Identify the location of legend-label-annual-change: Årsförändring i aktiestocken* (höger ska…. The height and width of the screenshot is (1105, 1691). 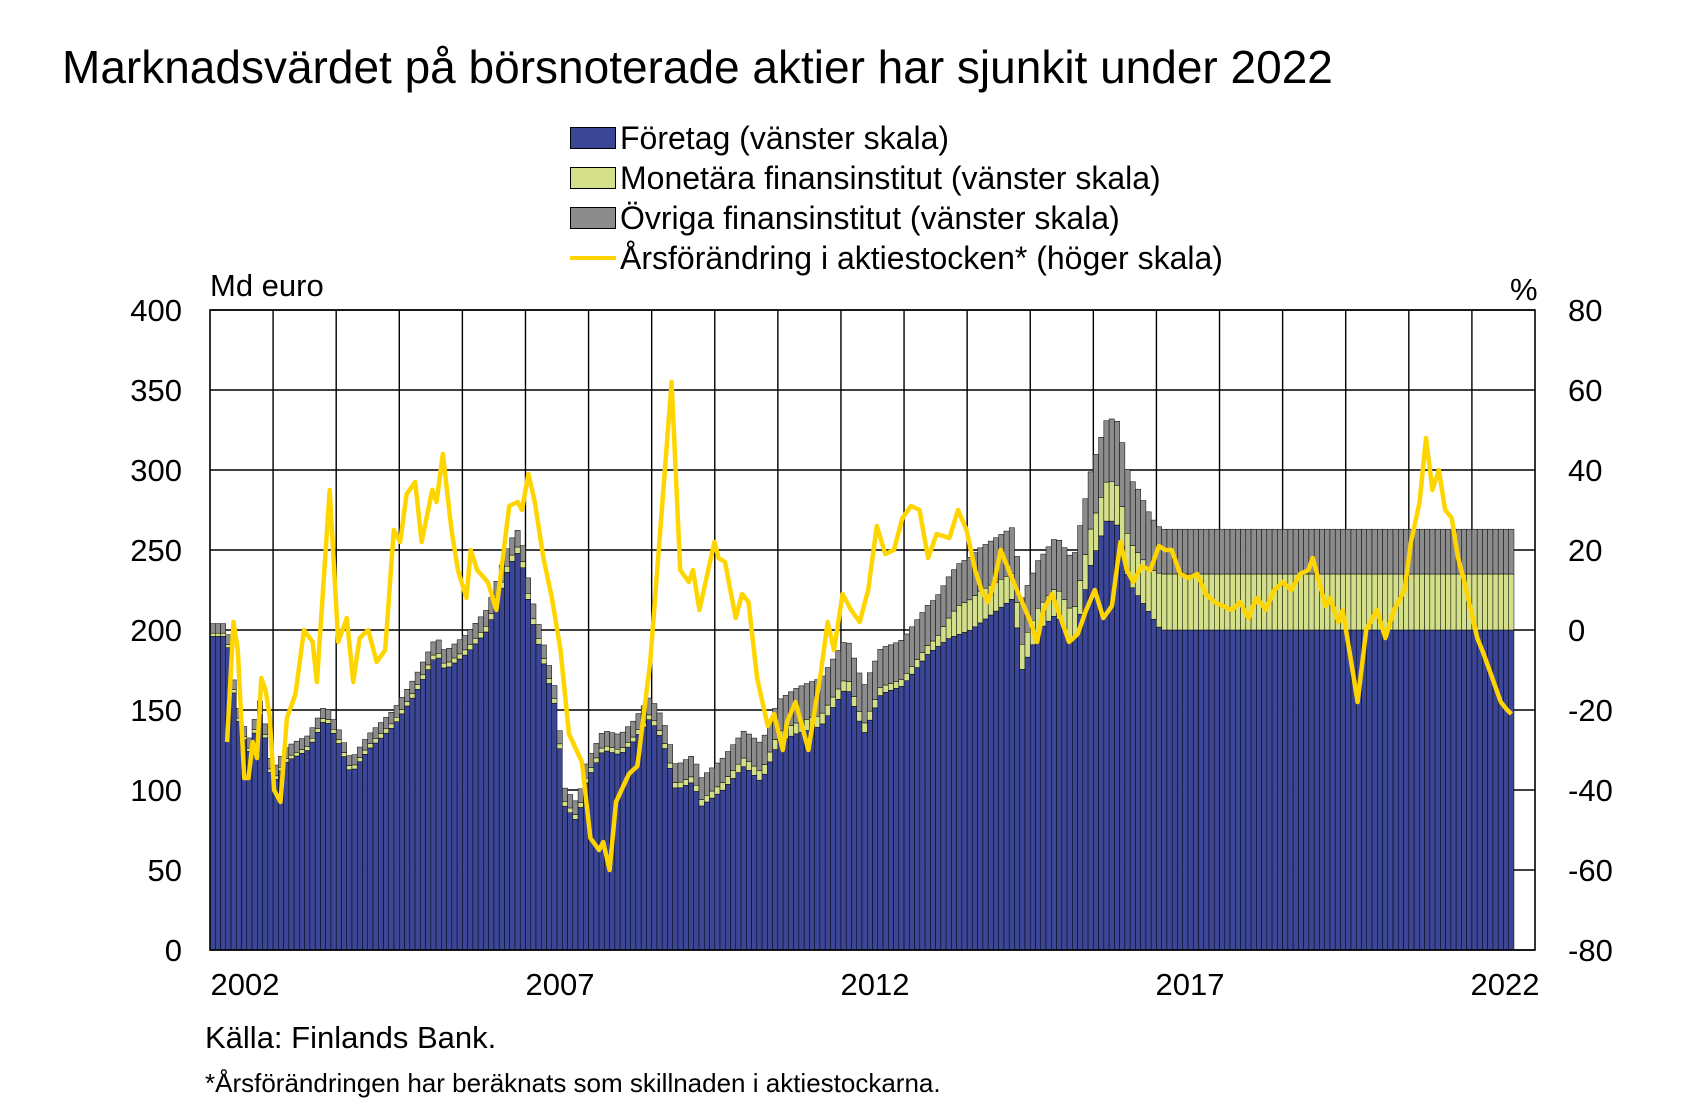
(921, 257).